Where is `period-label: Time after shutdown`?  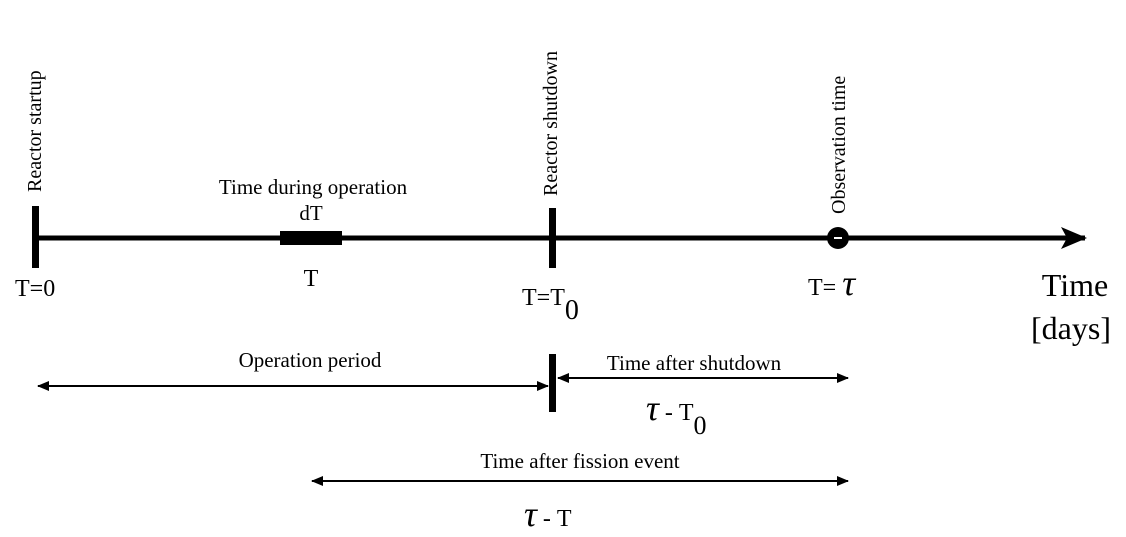
period-label: Time after shutdown is located at coordinates (694, 363).